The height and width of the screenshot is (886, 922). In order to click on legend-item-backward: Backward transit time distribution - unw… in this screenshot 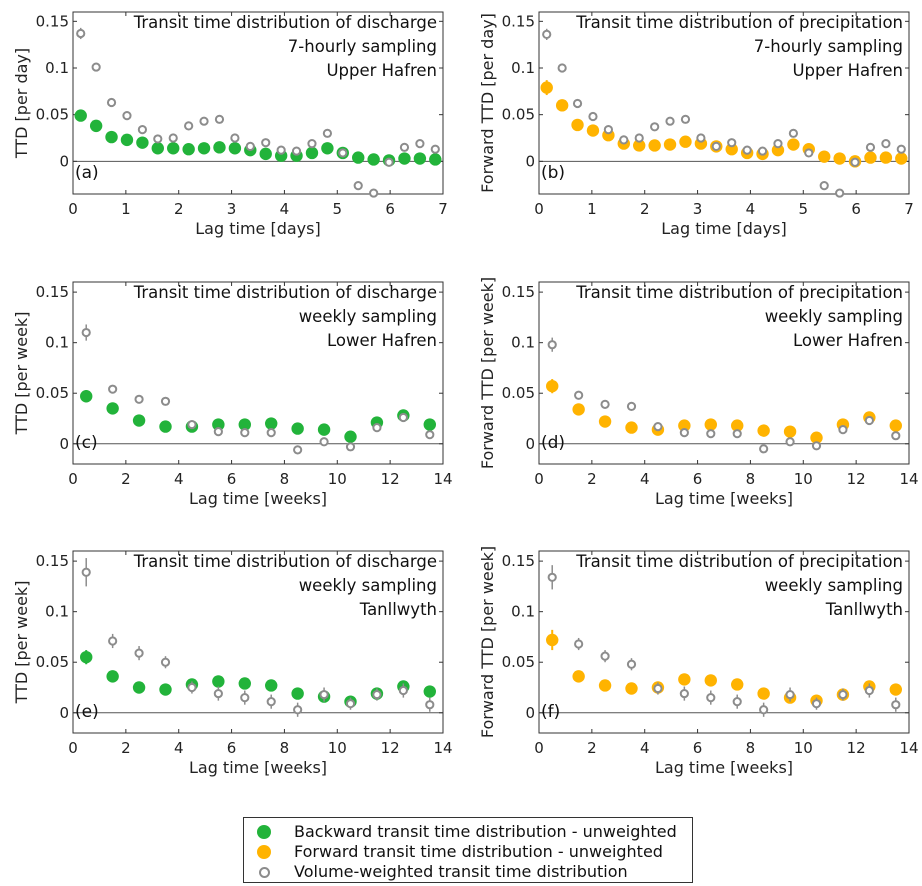, I will do `click(468, 832)`.